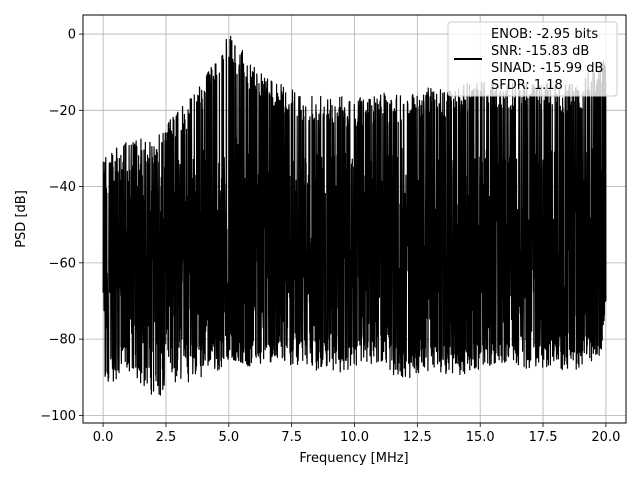 Image resolution: width=640 pixels, height=480 pixels. I want to click on y-tick-label: −40, so click(62, 187).